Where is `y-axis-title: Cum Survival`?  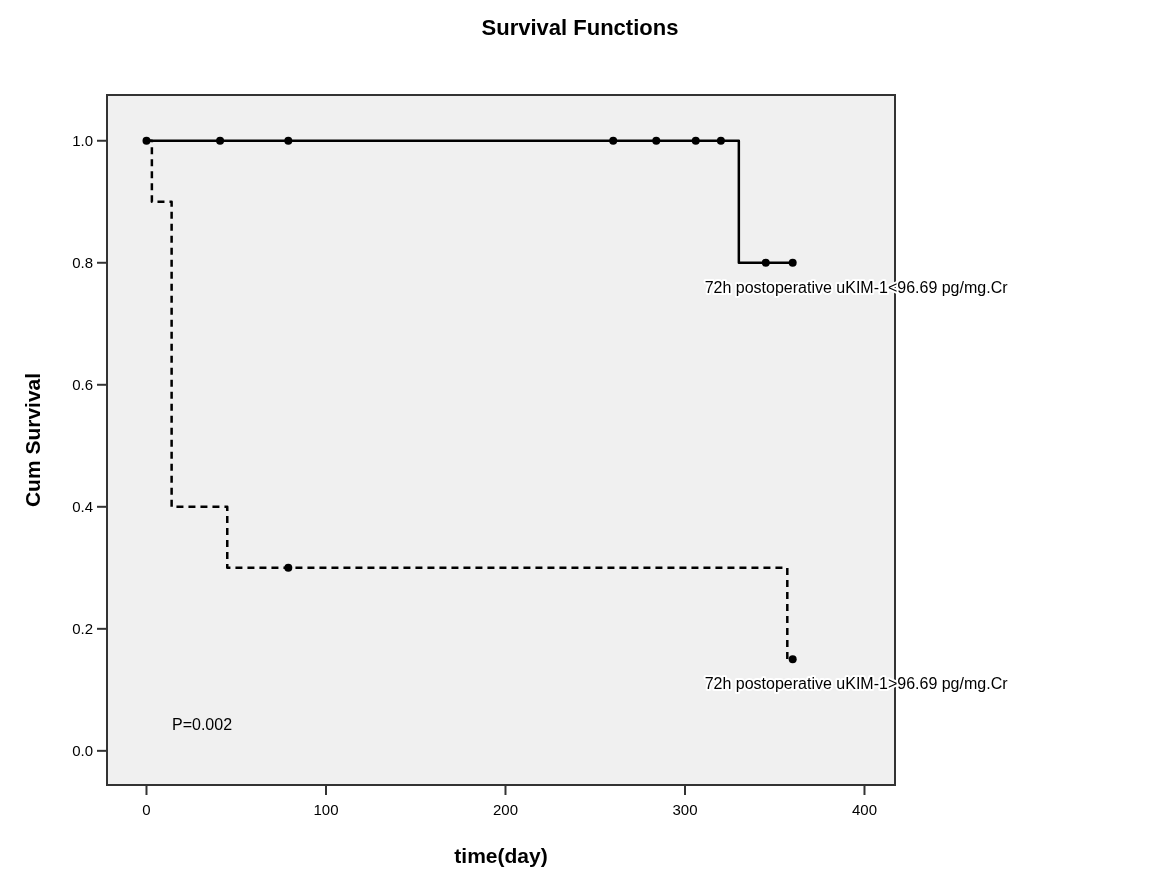
y-axis-title: Cum Survival is located at coordinates (32, 440).